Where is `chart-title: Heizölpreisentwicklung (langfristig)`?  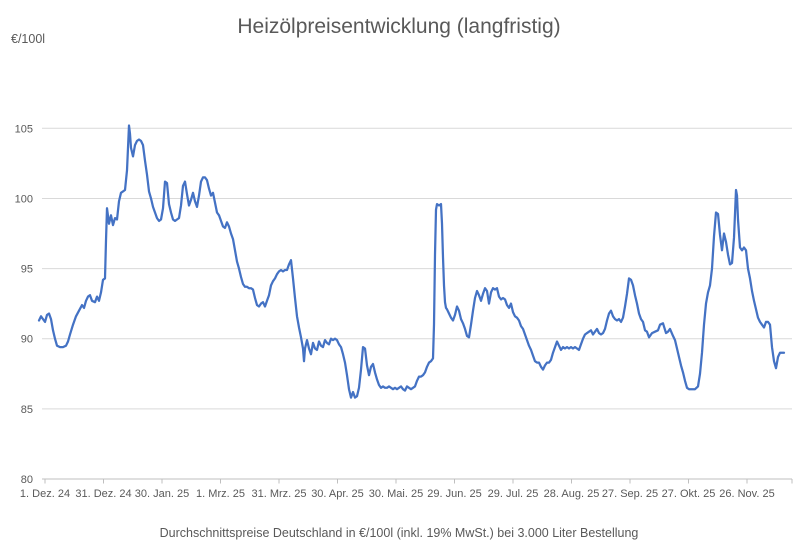 chart-title: Heizölpreisentwicklung (langfristig) is located at coordinates (399, 26).